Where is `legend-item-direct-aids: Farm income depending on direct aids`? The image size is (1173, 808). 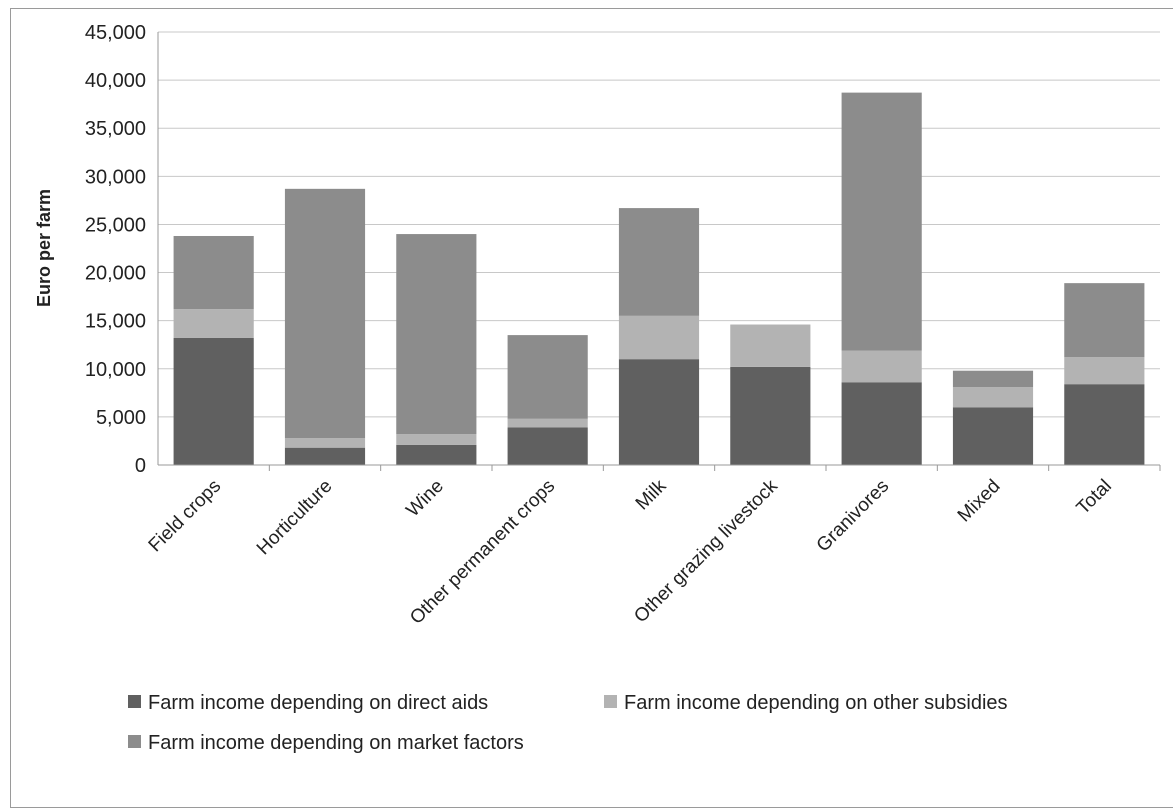
legend-item-direct-aids: Farm income depending on direct aids is located at coordinates (308, 703).